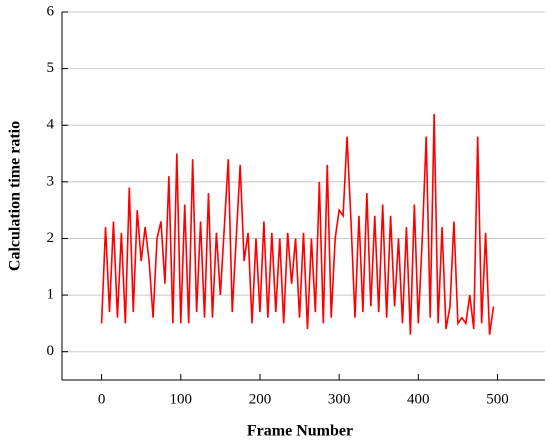  Describe the element at coordinates (51, 181) in the screenshot. I see `y-tick-label: 3` at that location.